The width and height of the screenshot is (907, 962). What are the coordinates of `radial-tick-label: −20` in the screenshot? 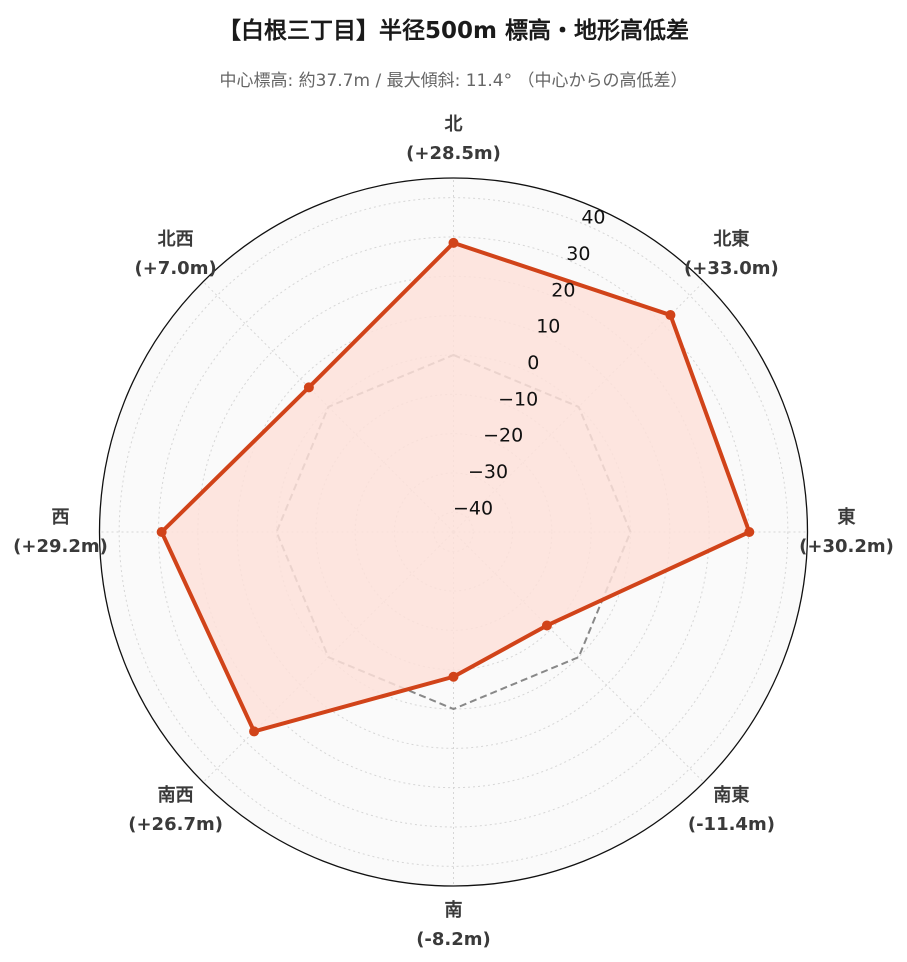 It's located at (503, 436).